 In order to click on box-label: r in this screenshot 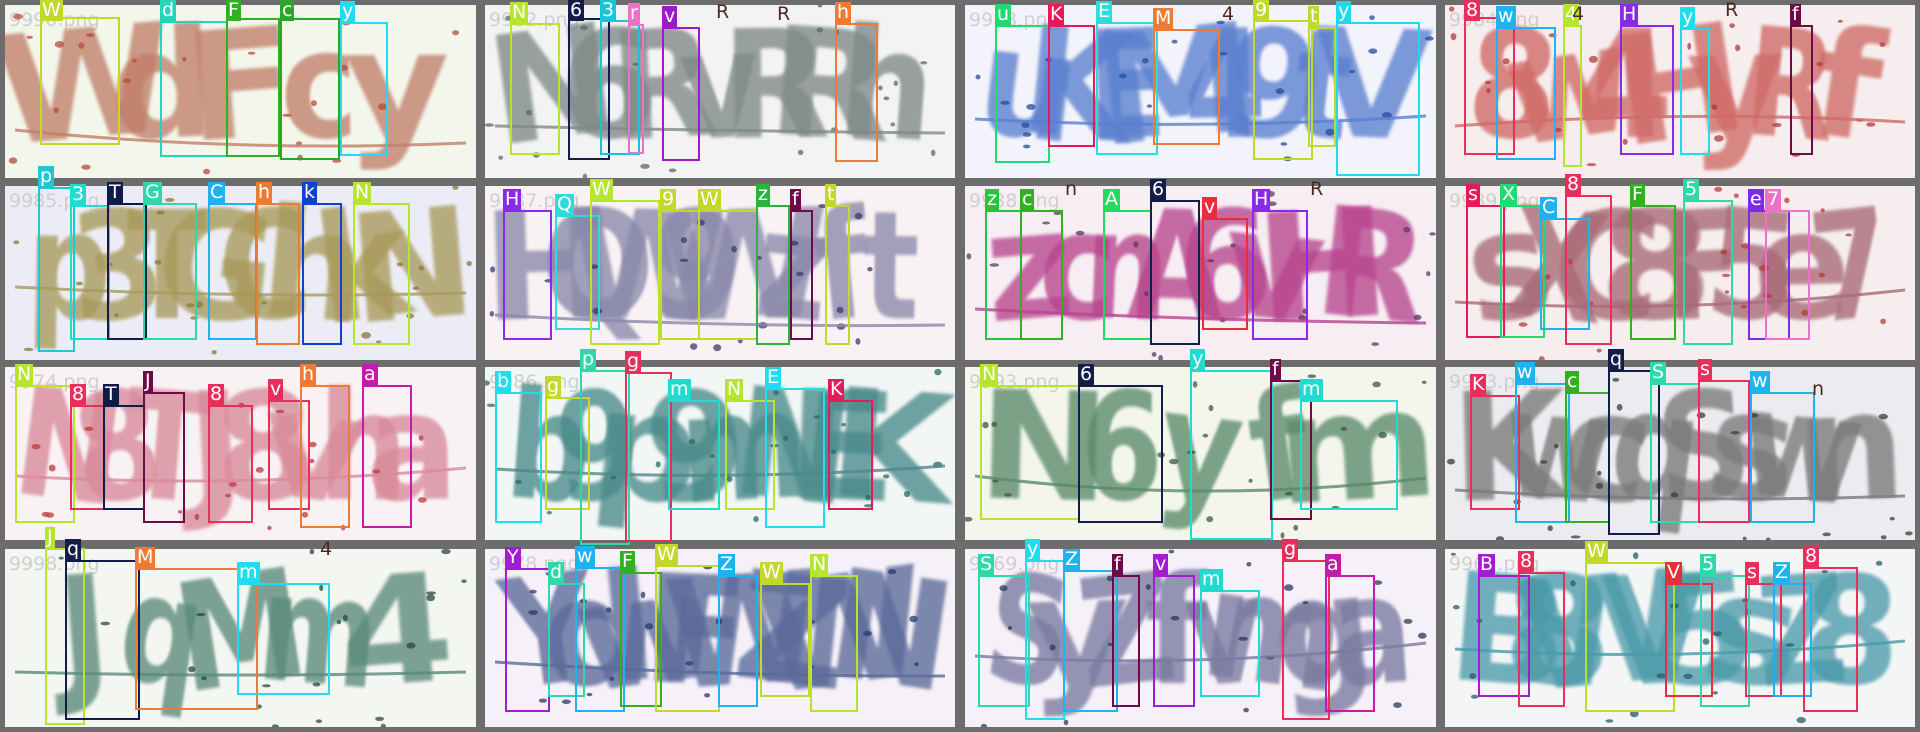, I will do `click(634, 13)`.